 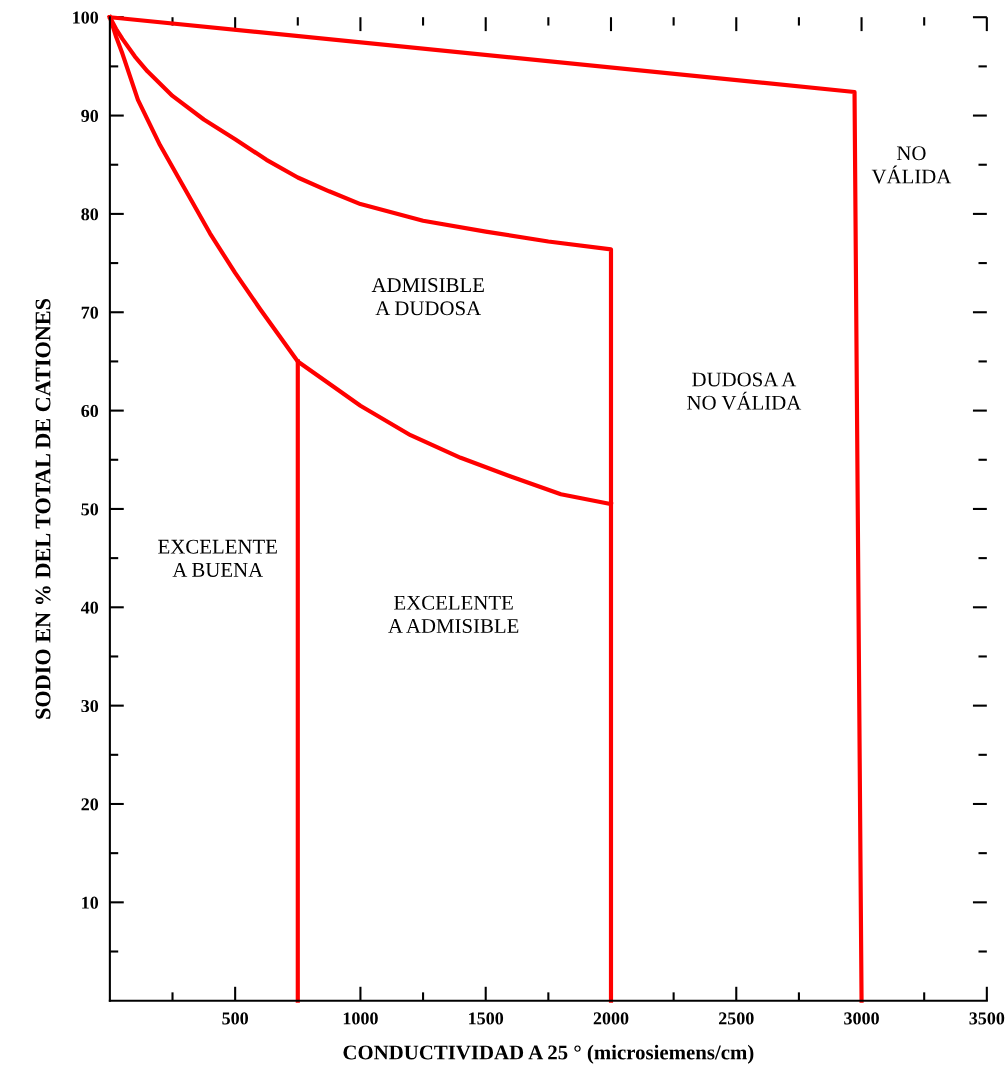 What do you see at coordinates (360, 1018) in the screenshot?
I see `x-tick-label: 1000` at bounding box center [360, 1018].